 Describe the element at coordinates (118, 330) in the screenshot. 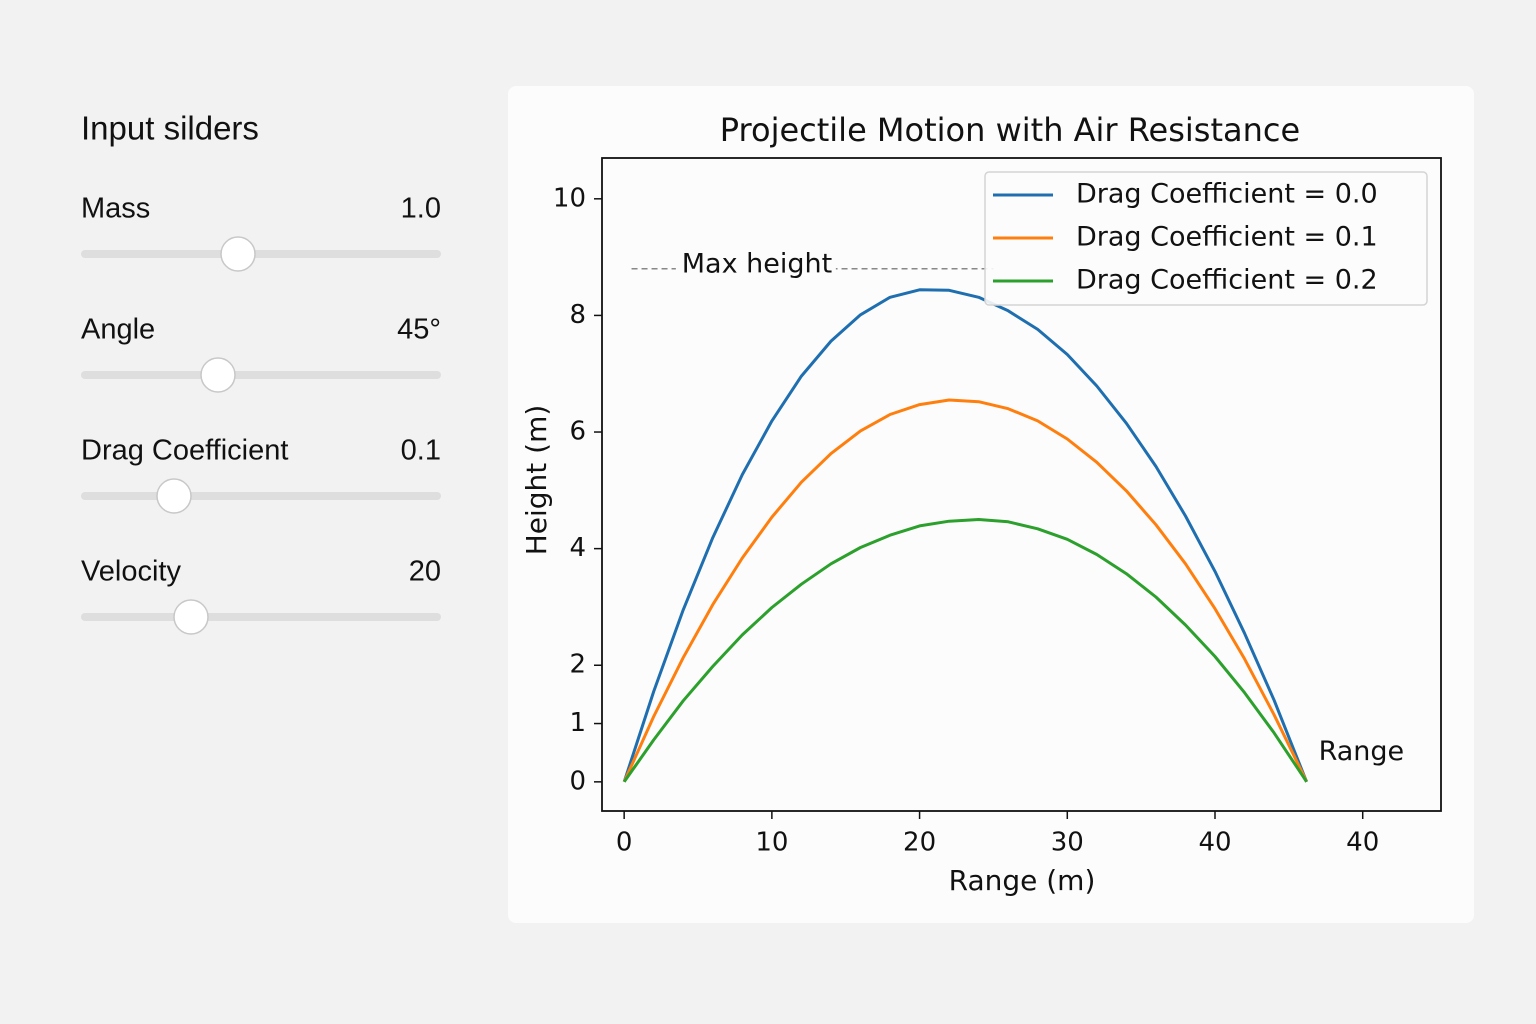

I see `slider-label: Angle` at that location.